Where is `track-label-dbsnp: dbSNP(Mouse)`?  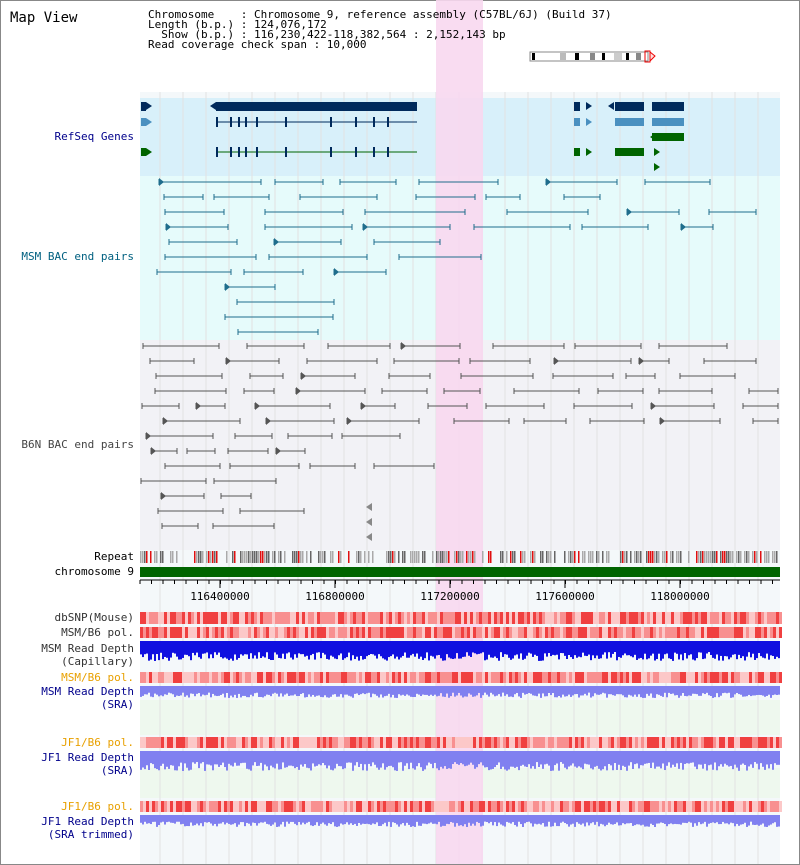
track-label-dbsnp: dbSNP(Mouse) is located at coordinates (94, 617).